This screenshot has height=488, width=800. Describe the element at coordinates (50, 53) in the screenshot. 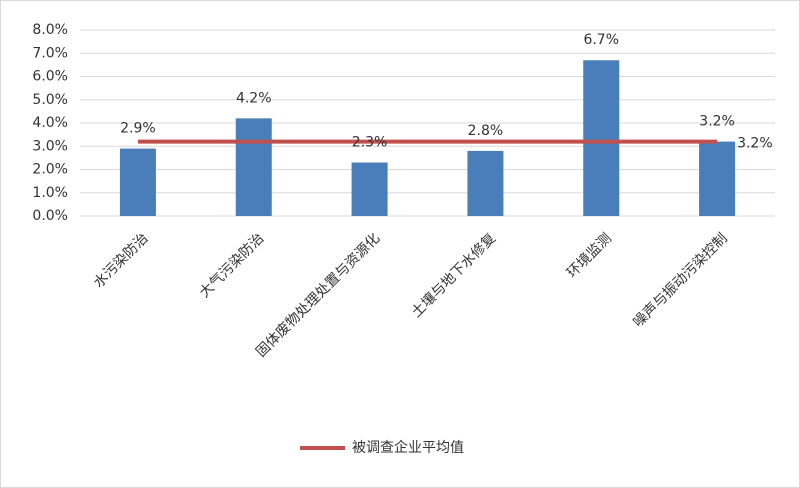

I see `y-tick-label: 7.0%` at that location.